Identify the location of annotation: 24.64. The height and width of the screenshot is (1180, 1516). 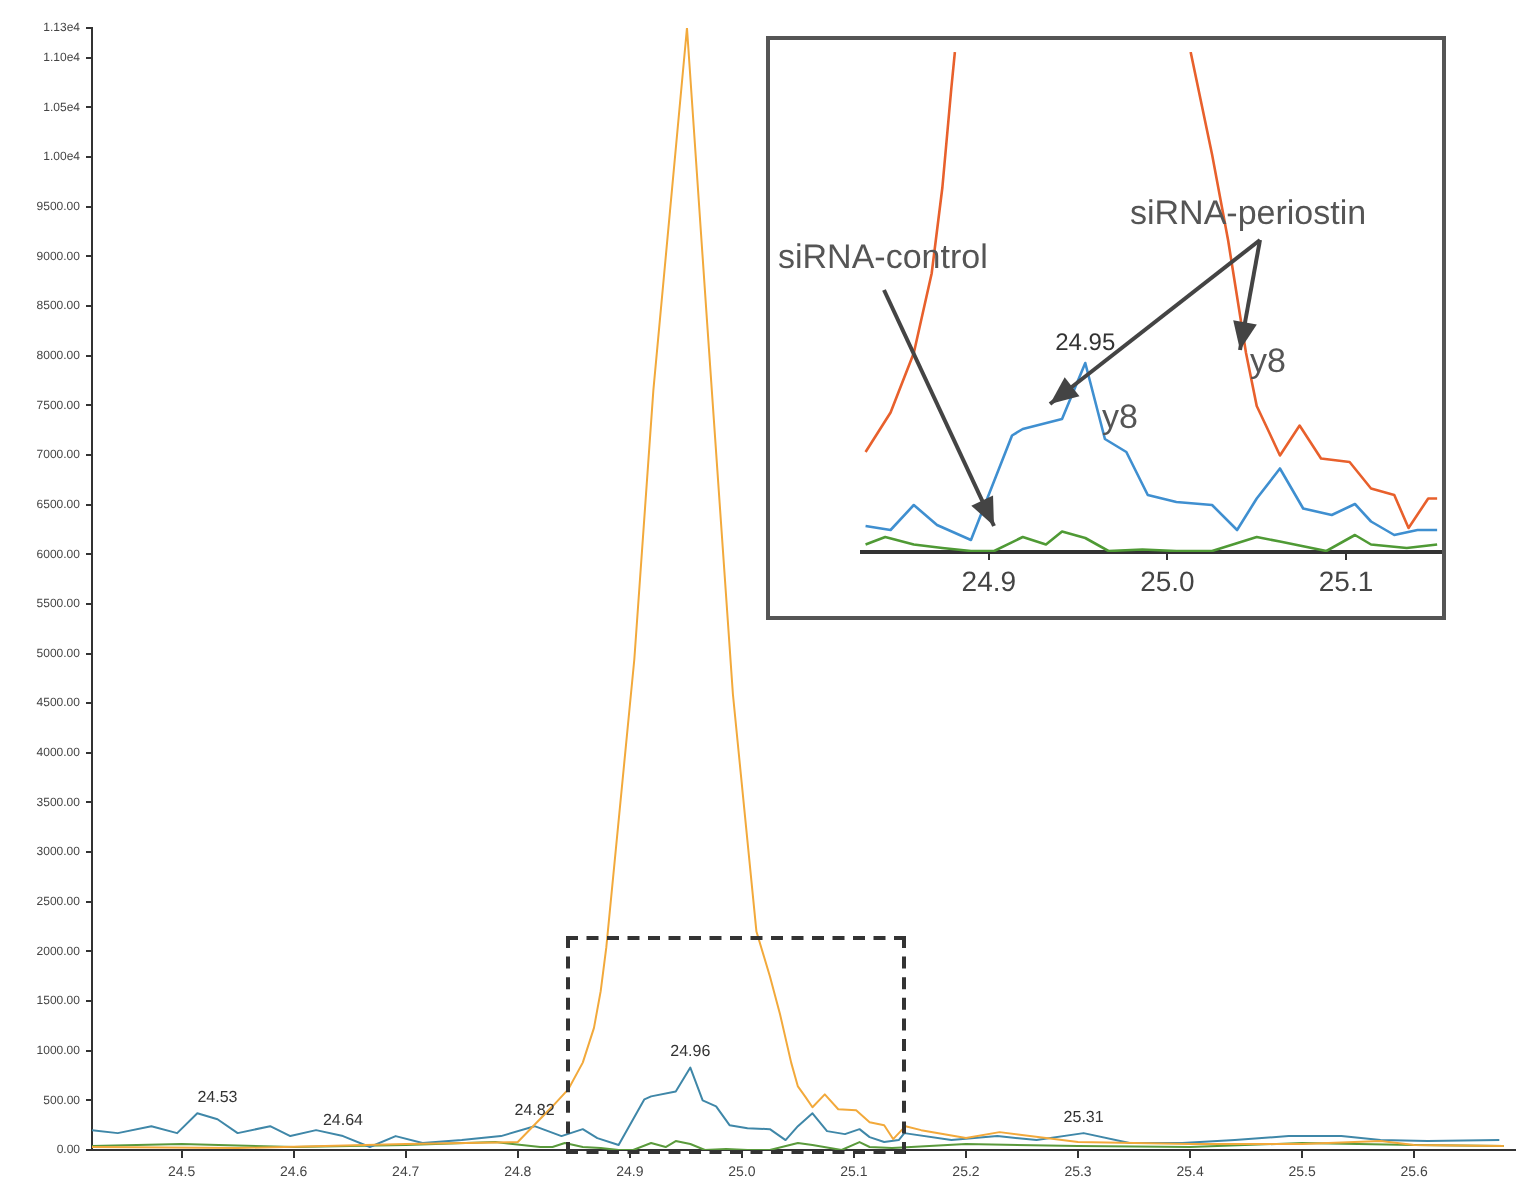
(343, 1119).